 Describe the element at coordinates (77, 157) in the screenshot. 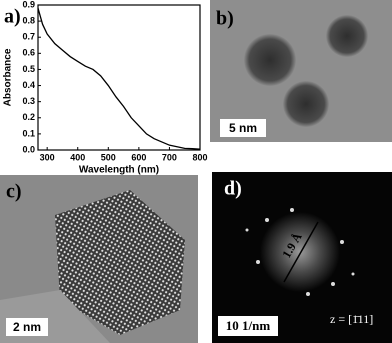

I see `x-tick-label: 400` at that location.